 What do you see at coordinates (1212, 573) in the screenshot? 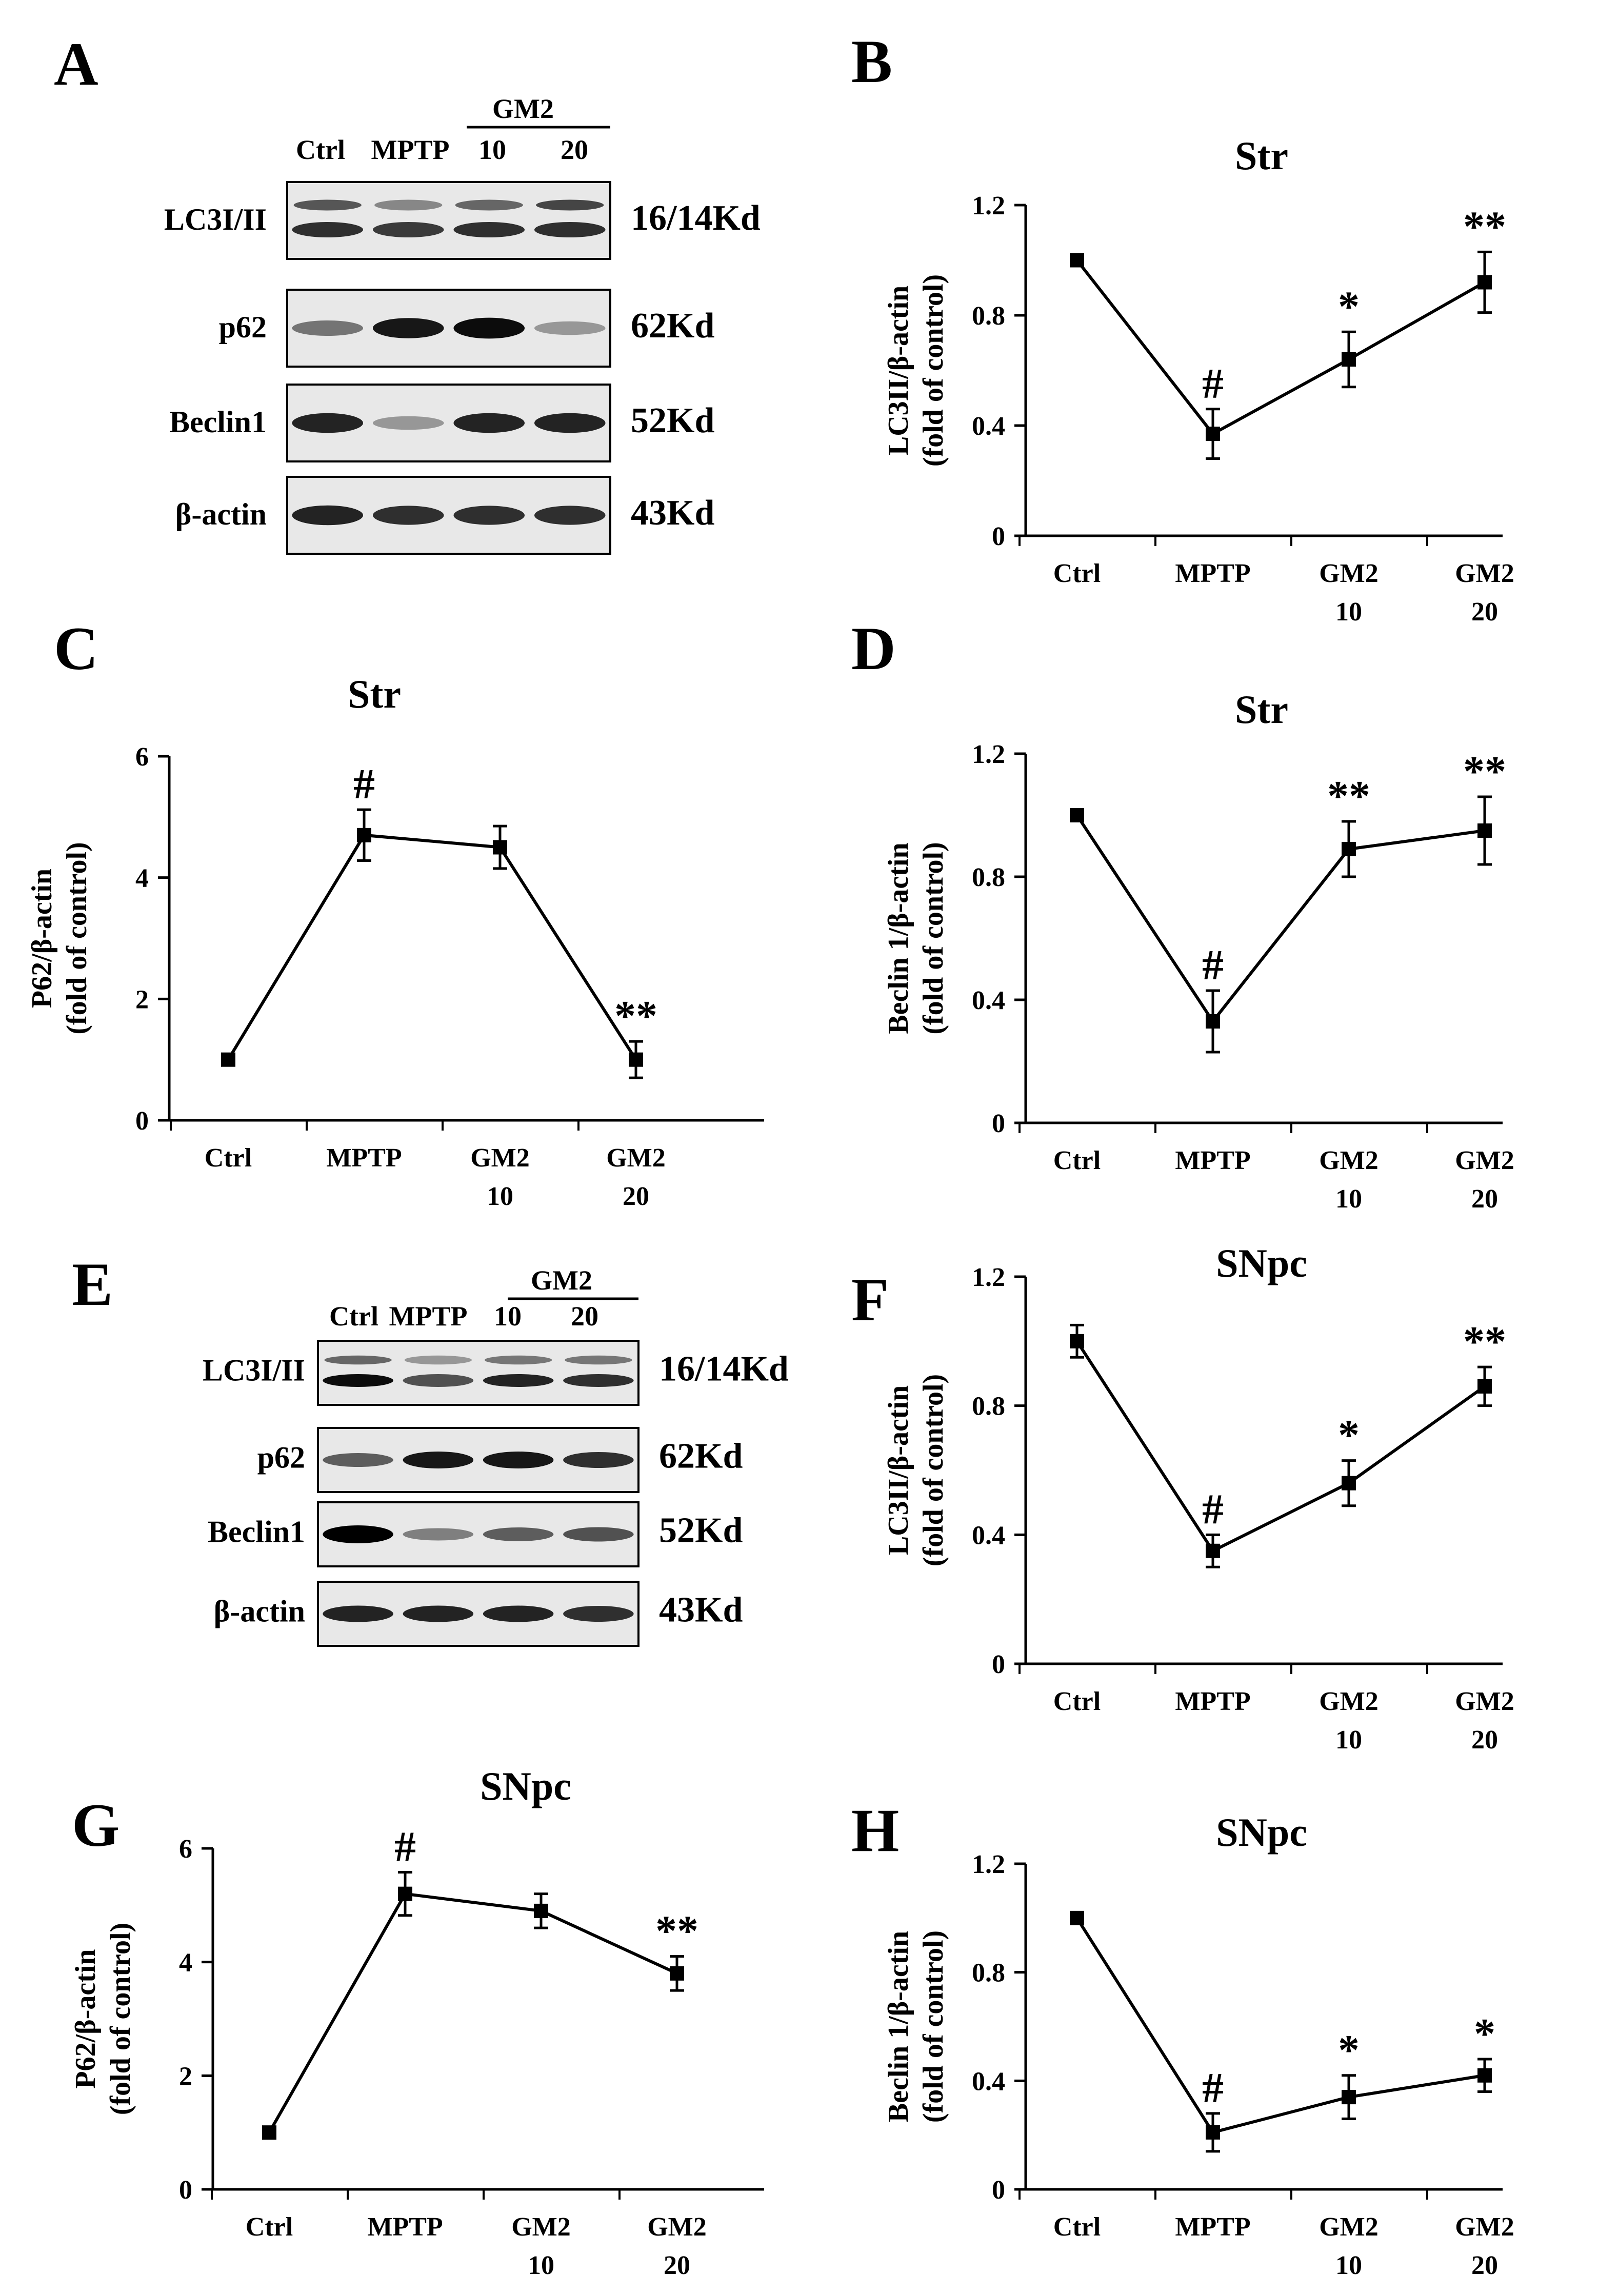
I see `x-category-label: MPTP` at bounding box center [1212, 573].